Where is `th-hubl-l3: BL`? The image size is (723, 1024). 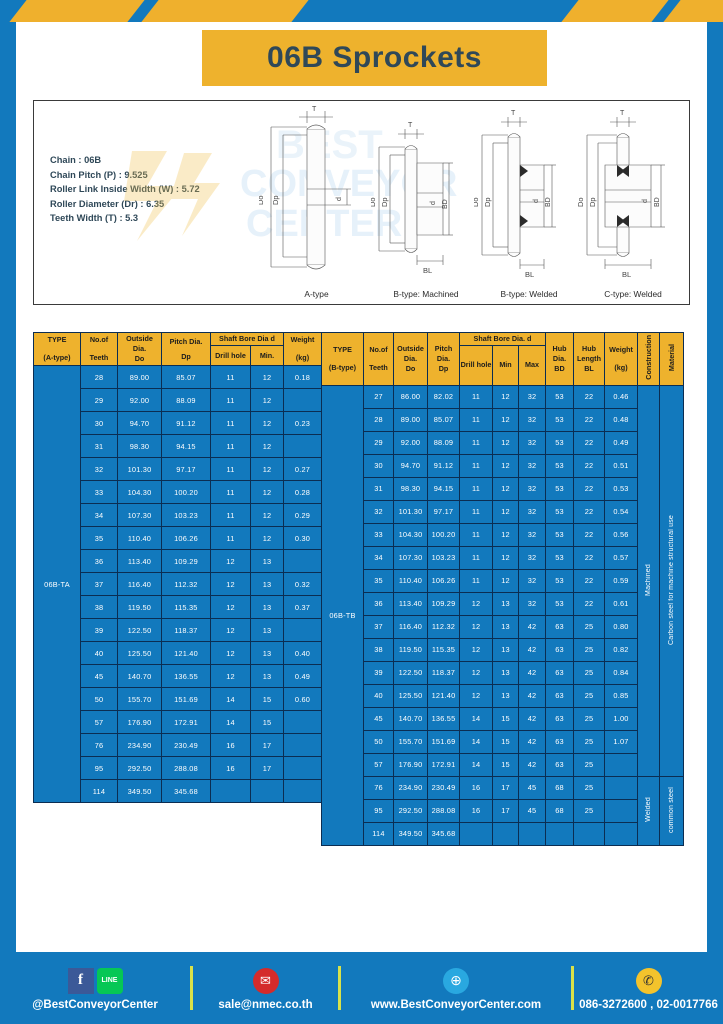 th-hubl-l3: BL is located at coordinates (589, 368).